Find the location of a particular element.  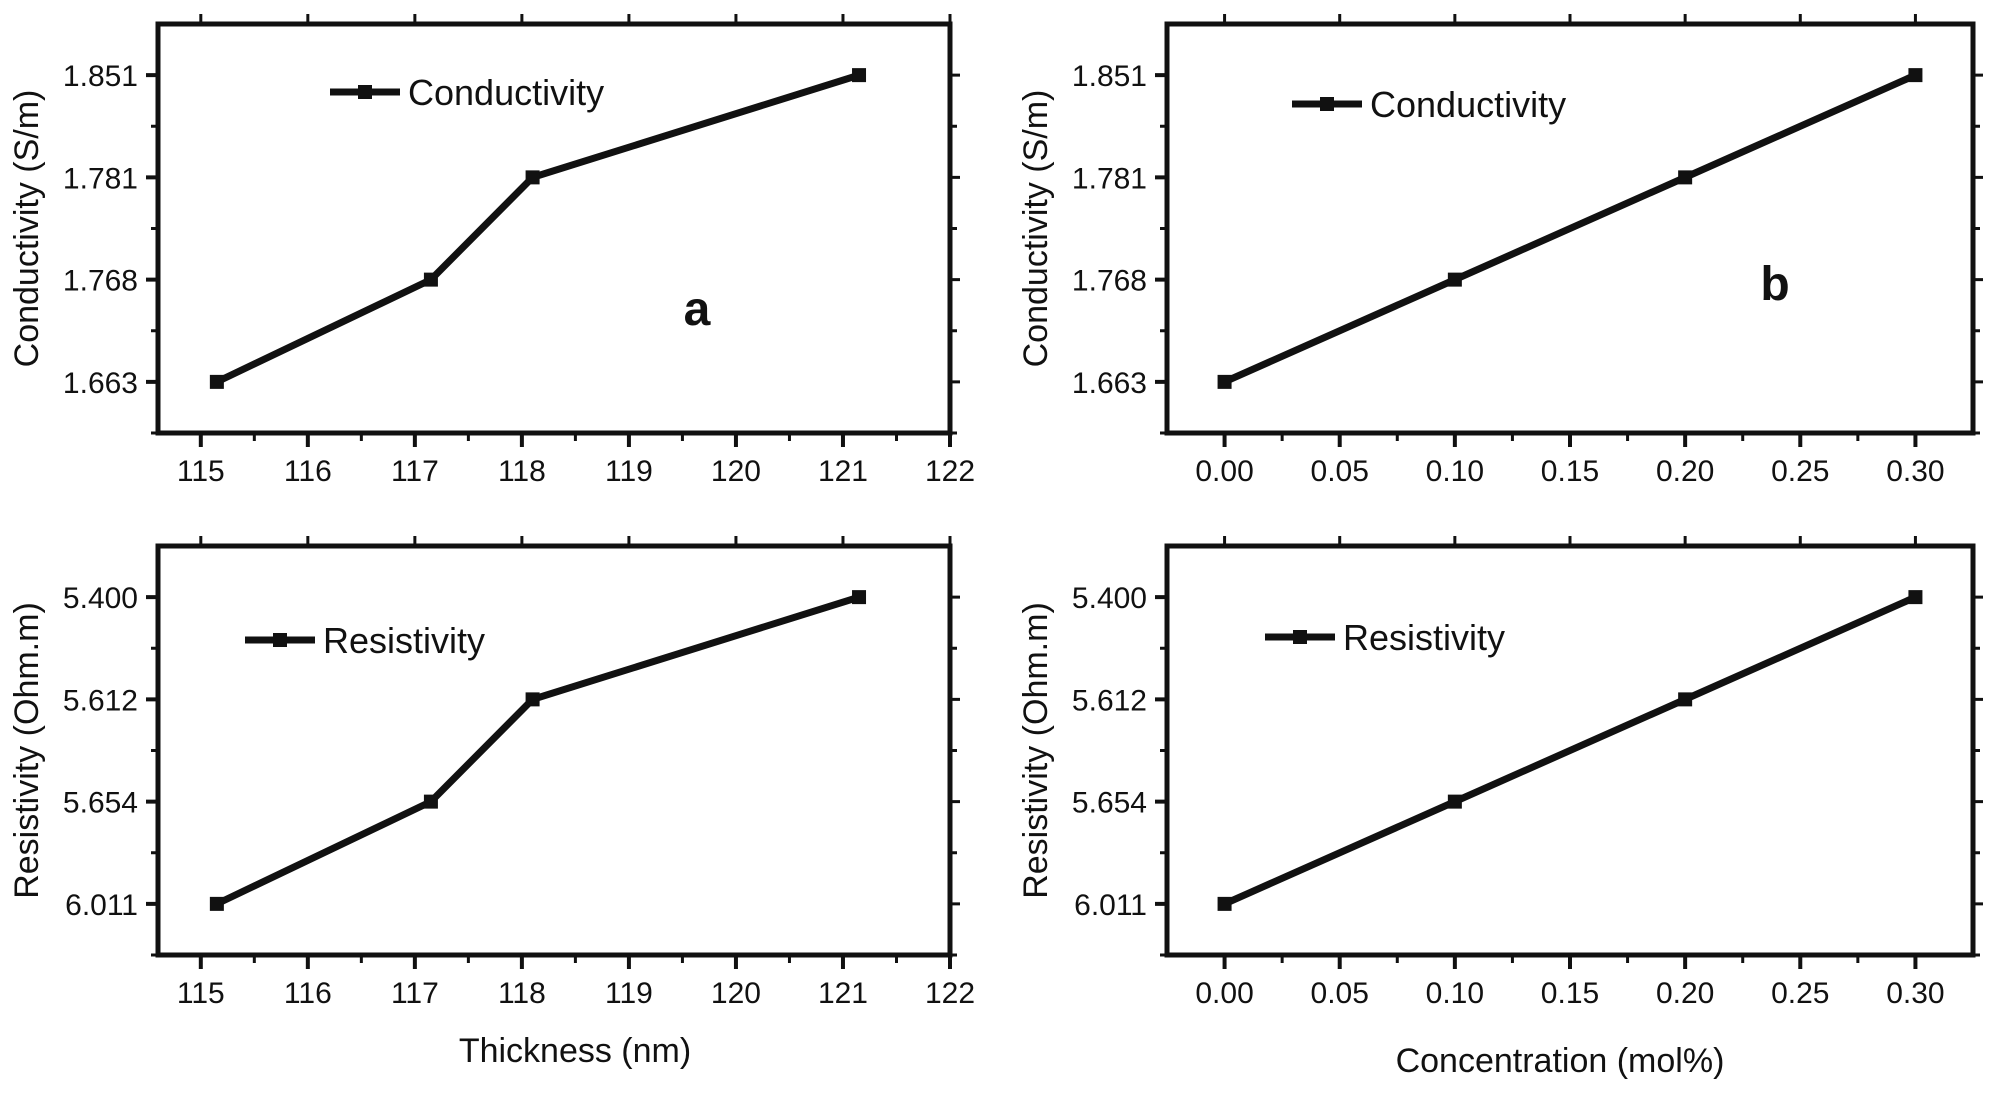

panel-letter: b is located at coordinates (1774, 284).